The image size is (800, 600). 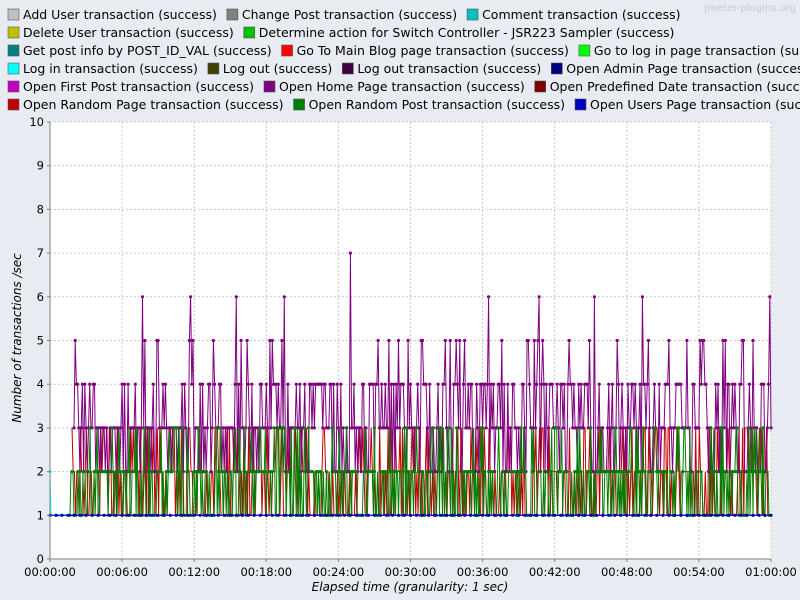 I want to click on x-tick-label: 00:30:00, so click(x=411, y=572).